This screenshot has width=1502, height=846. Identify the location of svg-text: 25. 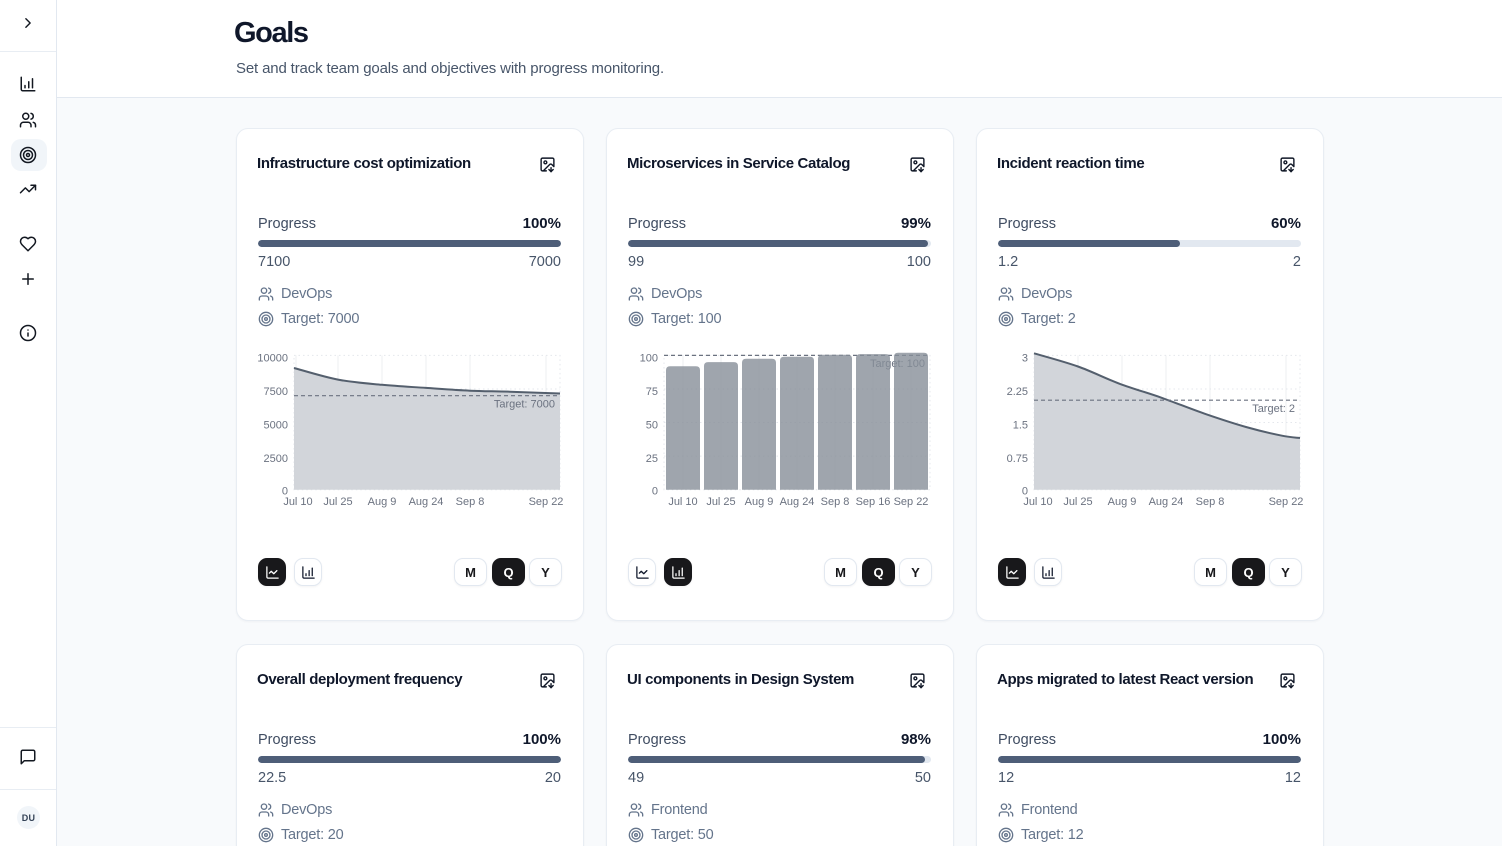
(652, 459).